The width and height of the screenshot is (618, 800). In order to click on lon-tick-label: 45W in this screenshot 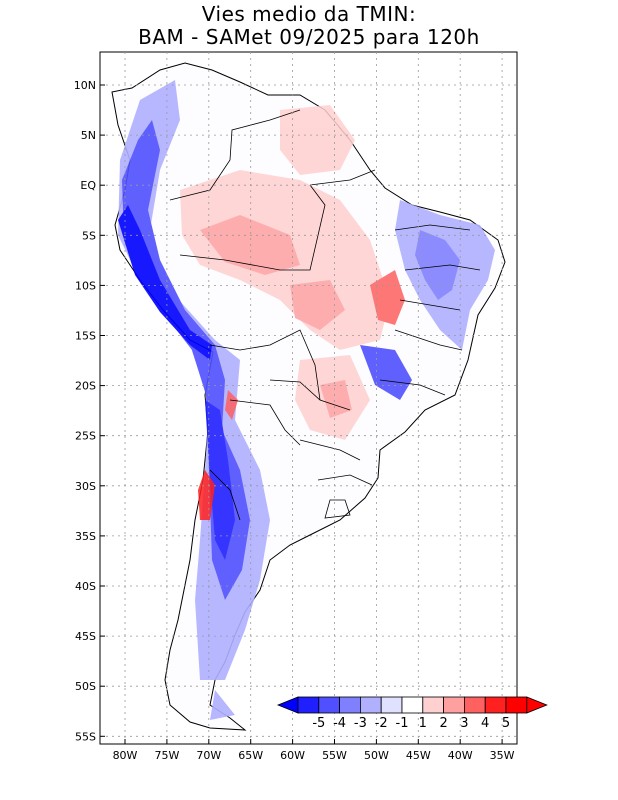, I will do `click(418, 755)`.